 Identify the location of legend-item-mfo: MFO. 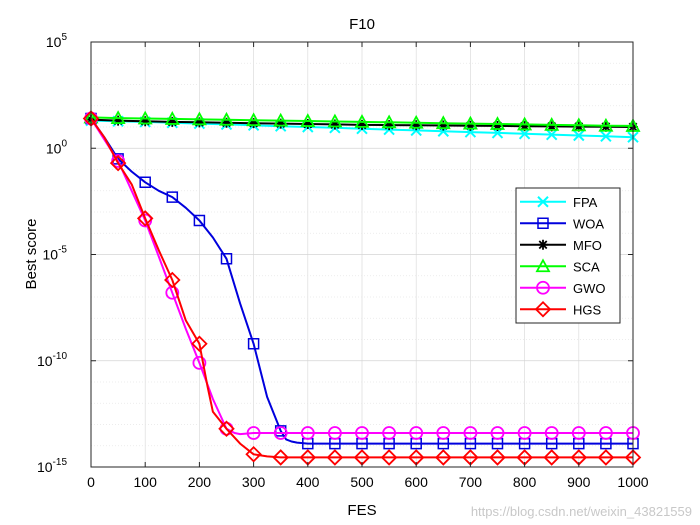
(561, 245).